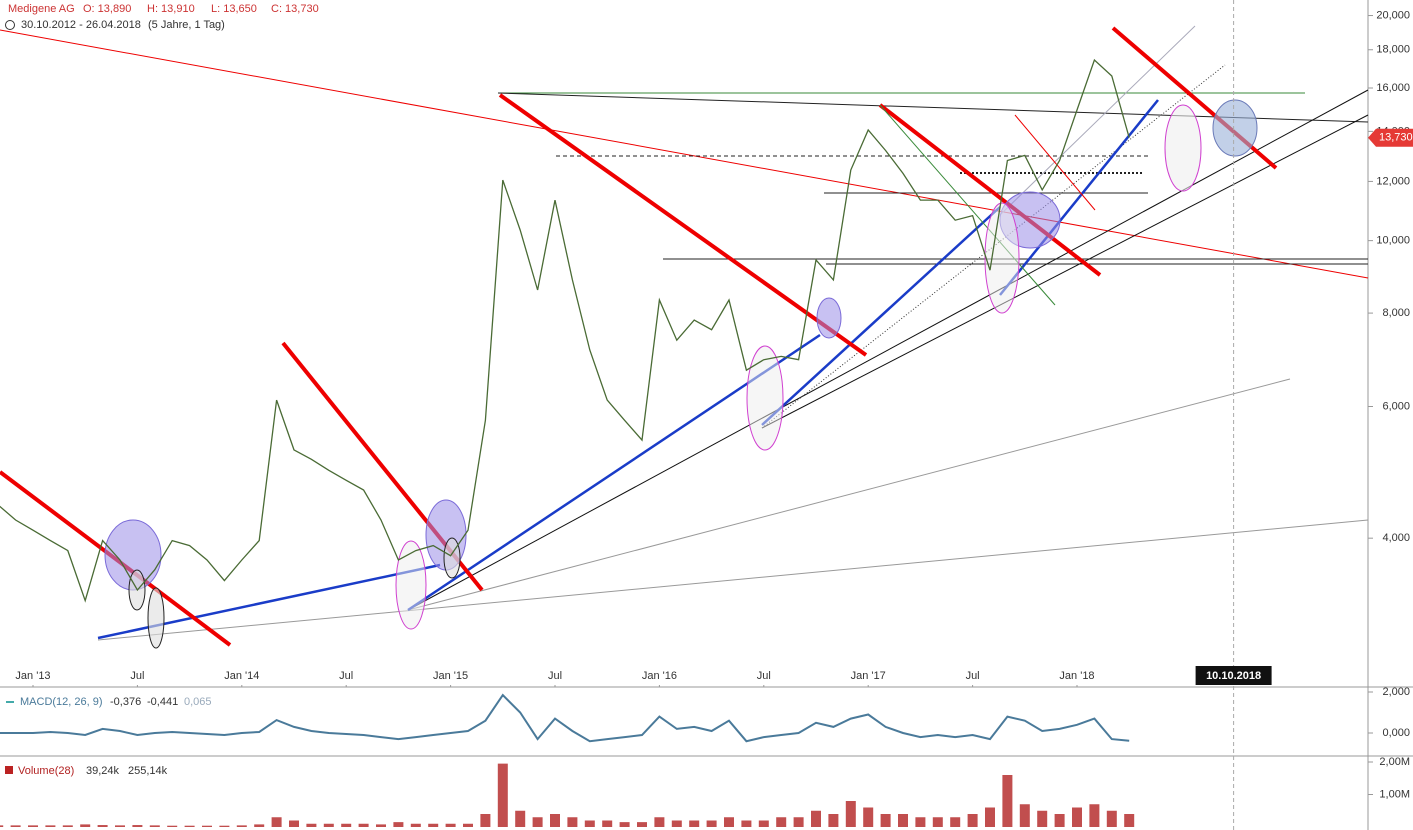 This screenshot has width=1413, height=830. What do you see at coordinates (1076, 676) in the screenshot?
I see `x-tick-label: Jan '18` at bounding box center [1076, 676].